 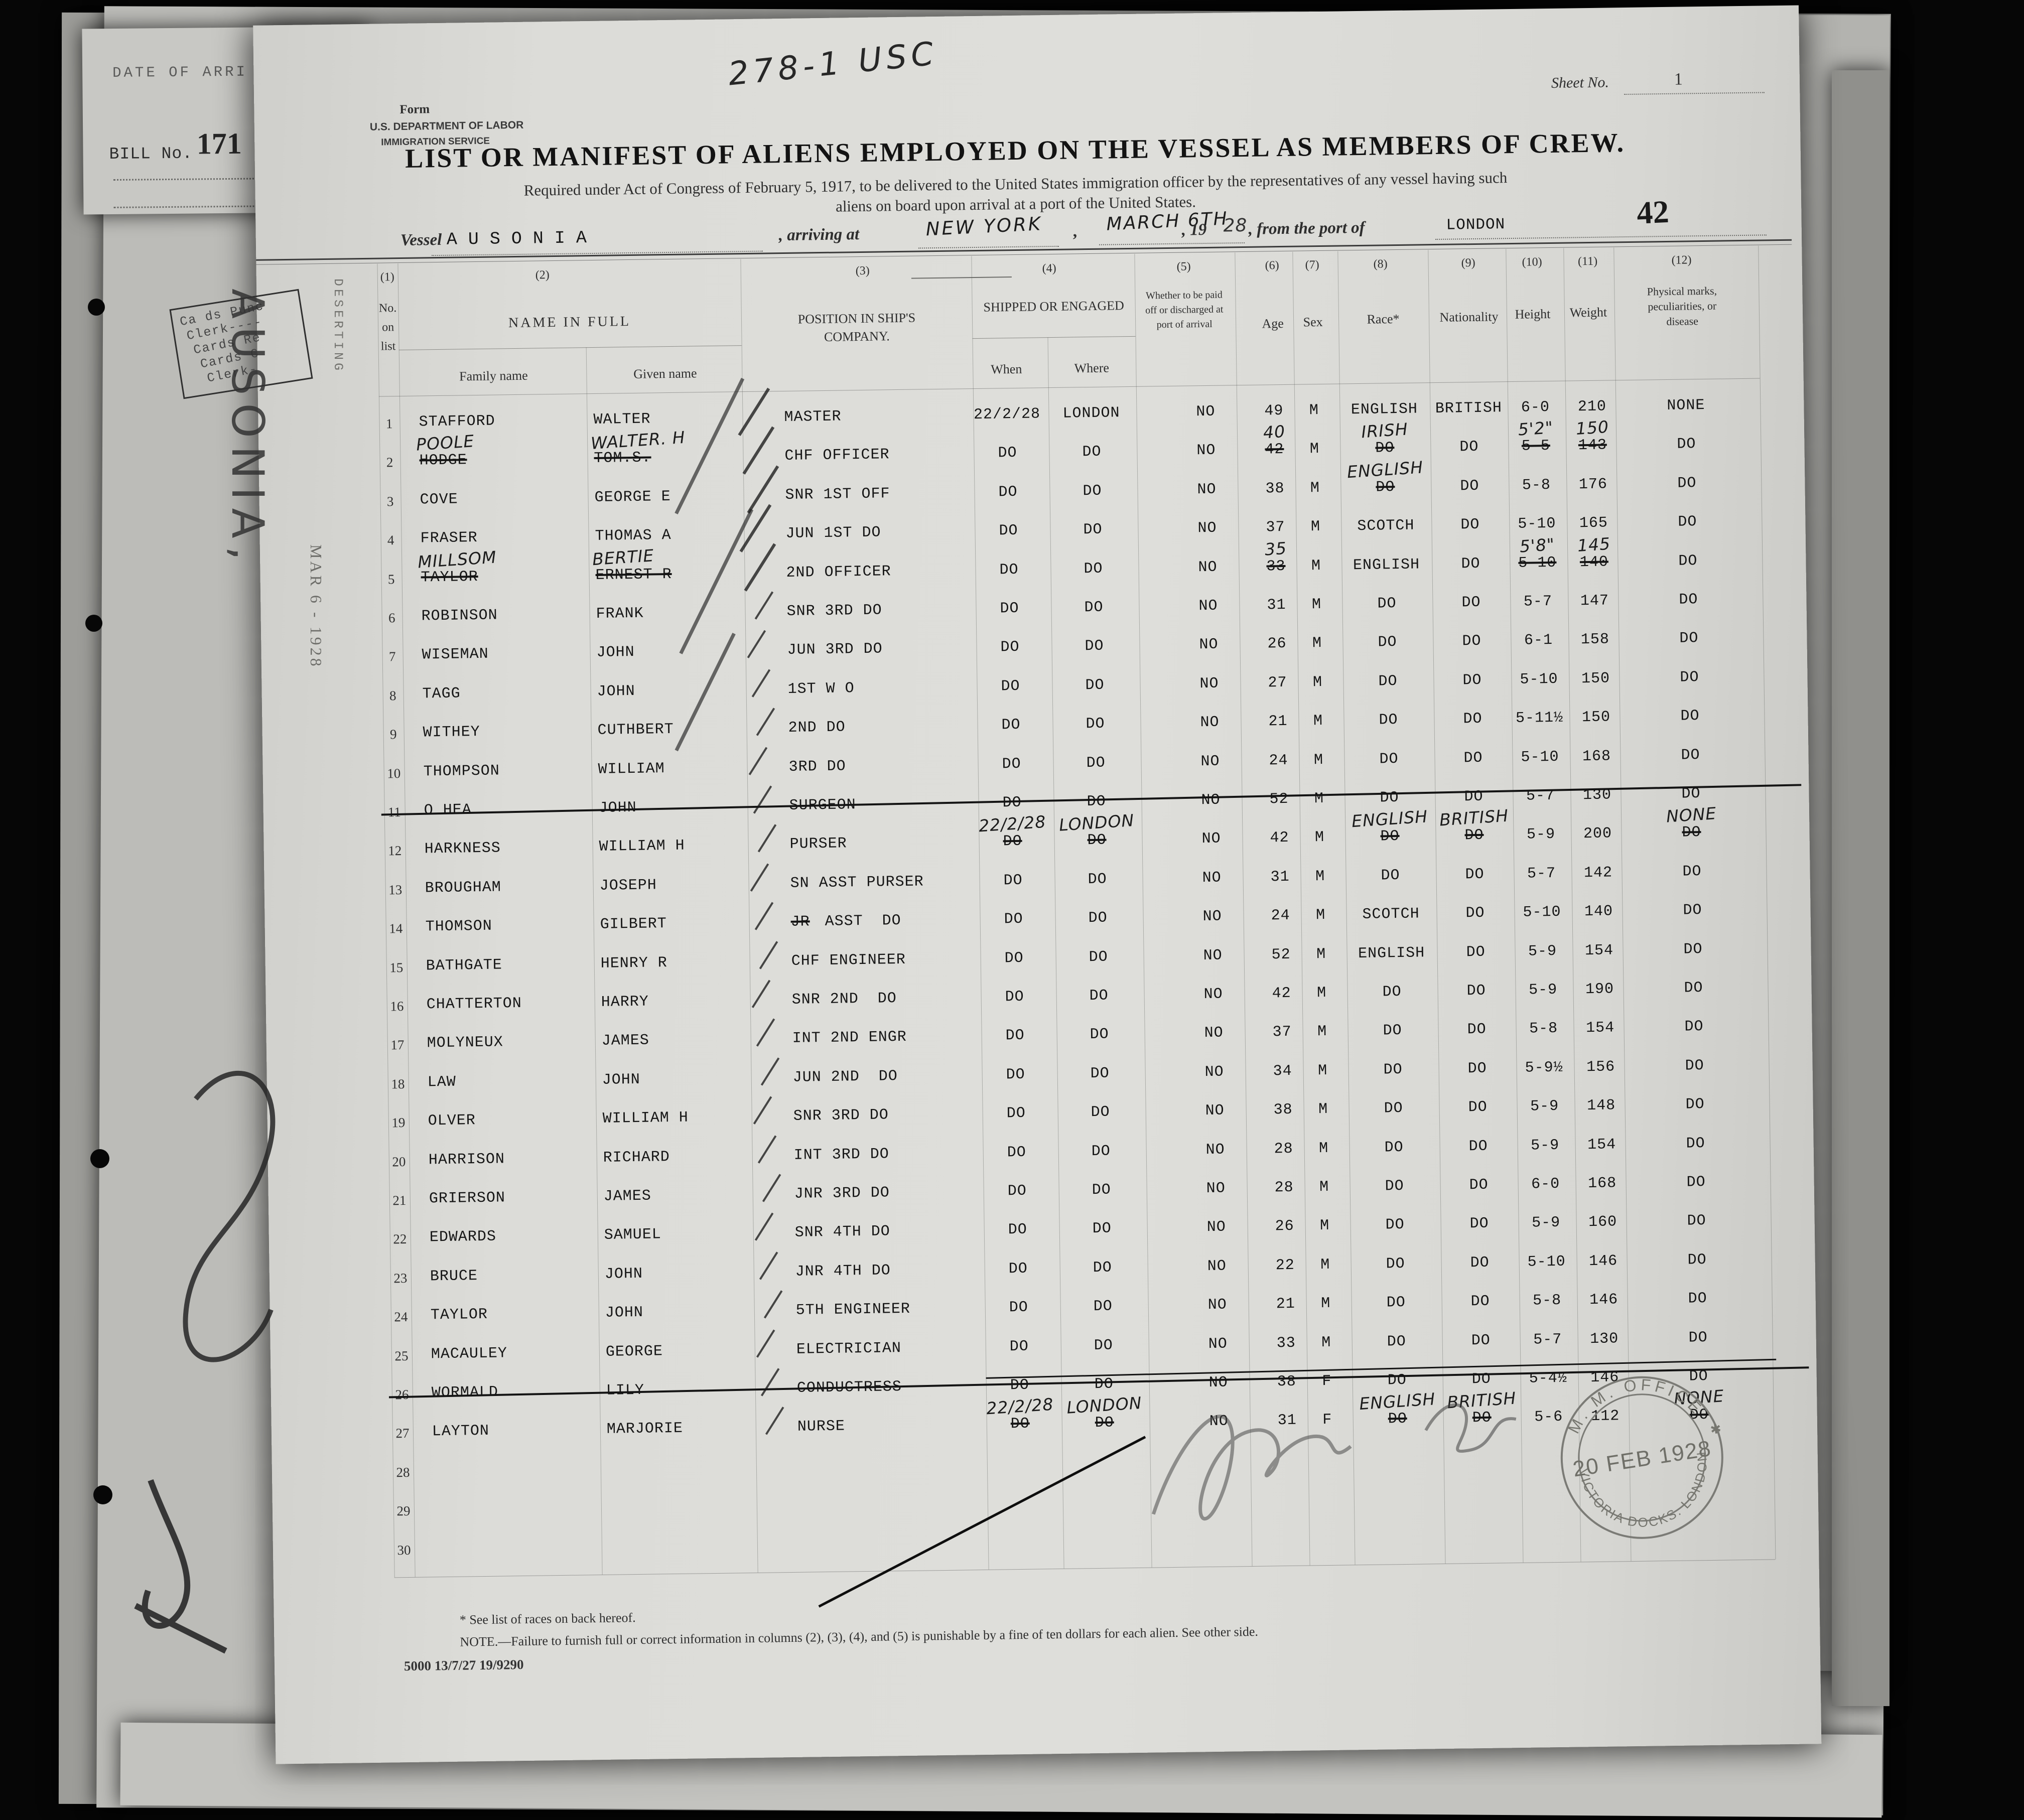 I want to click on cell-given-name: HARRY, so click(x=625, y=1002).